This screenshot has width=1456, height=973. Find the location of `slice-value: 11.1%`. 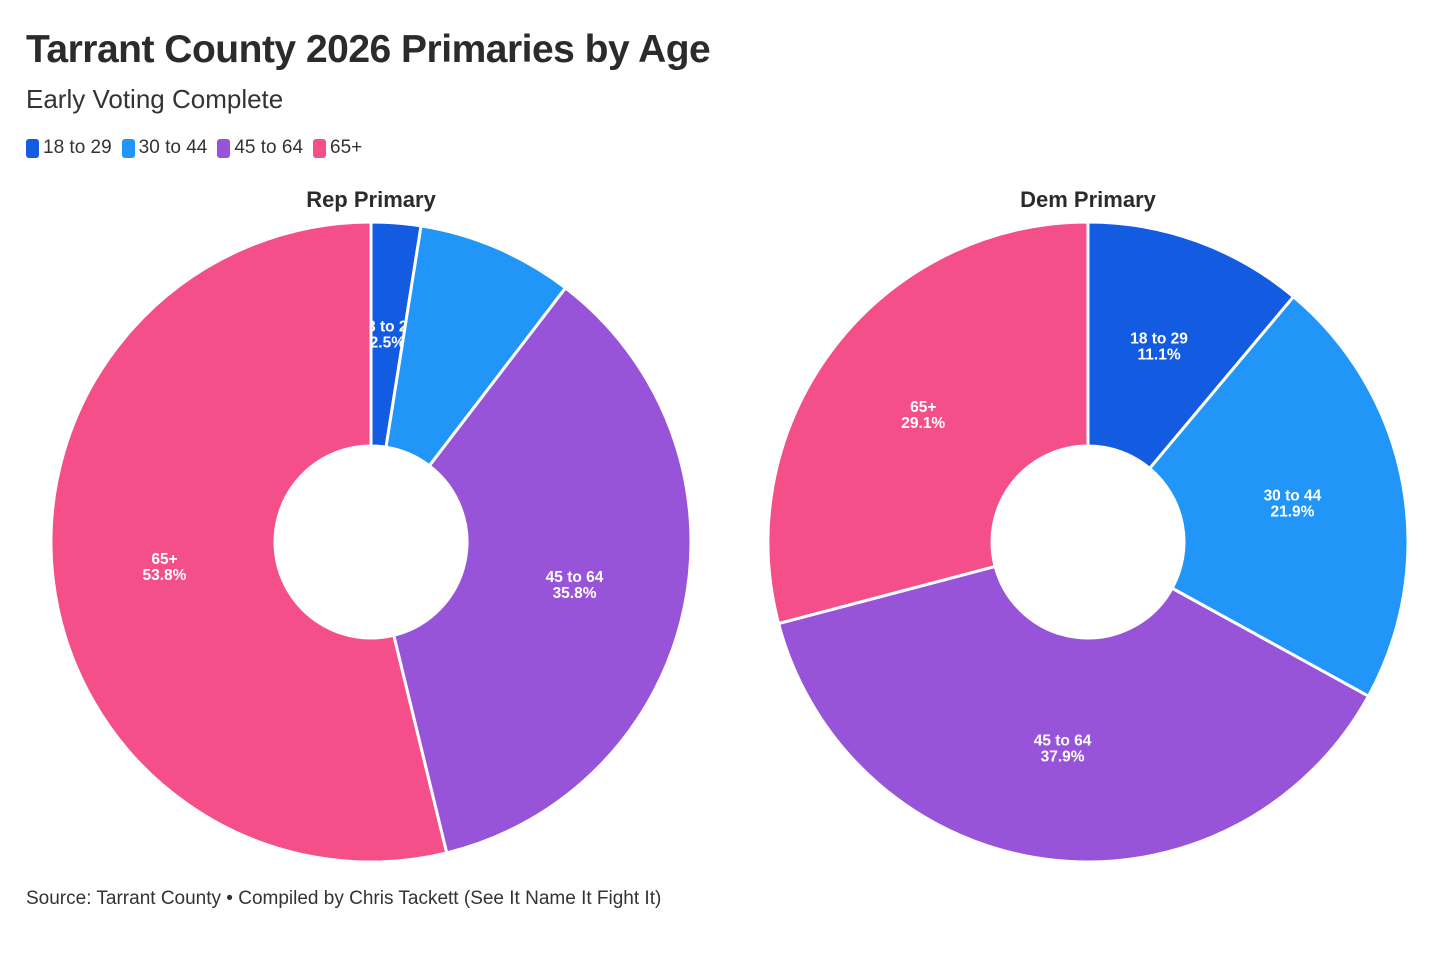

slice-value: 11.1% is located at coordinates (1159, 355).